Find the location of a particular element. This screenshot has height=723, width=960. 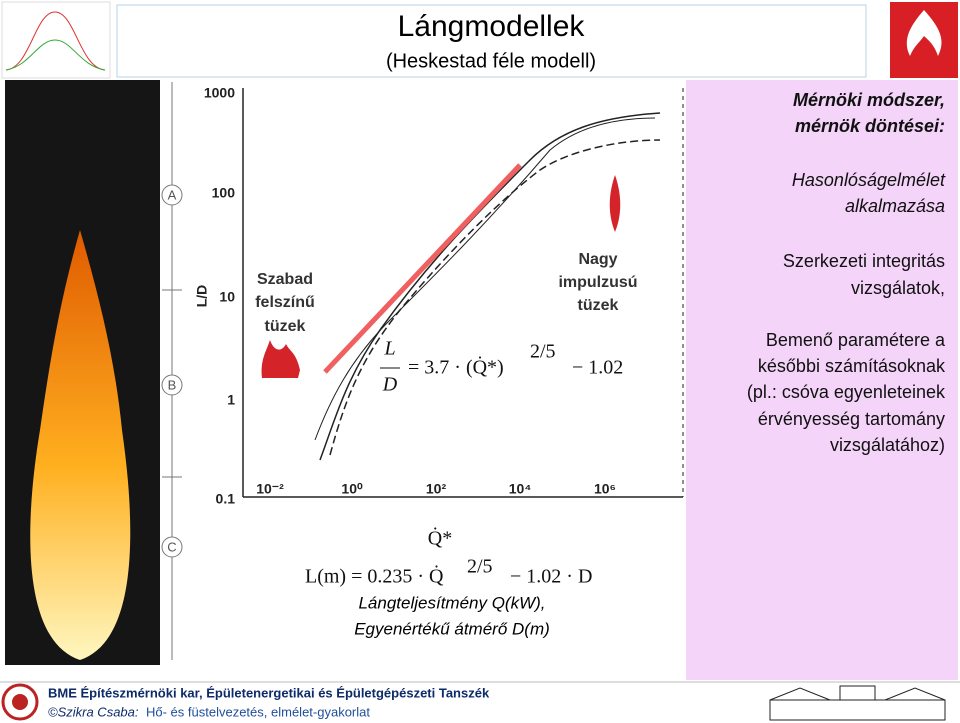

annotation: impulzusú is located at coordinates (597, 282).